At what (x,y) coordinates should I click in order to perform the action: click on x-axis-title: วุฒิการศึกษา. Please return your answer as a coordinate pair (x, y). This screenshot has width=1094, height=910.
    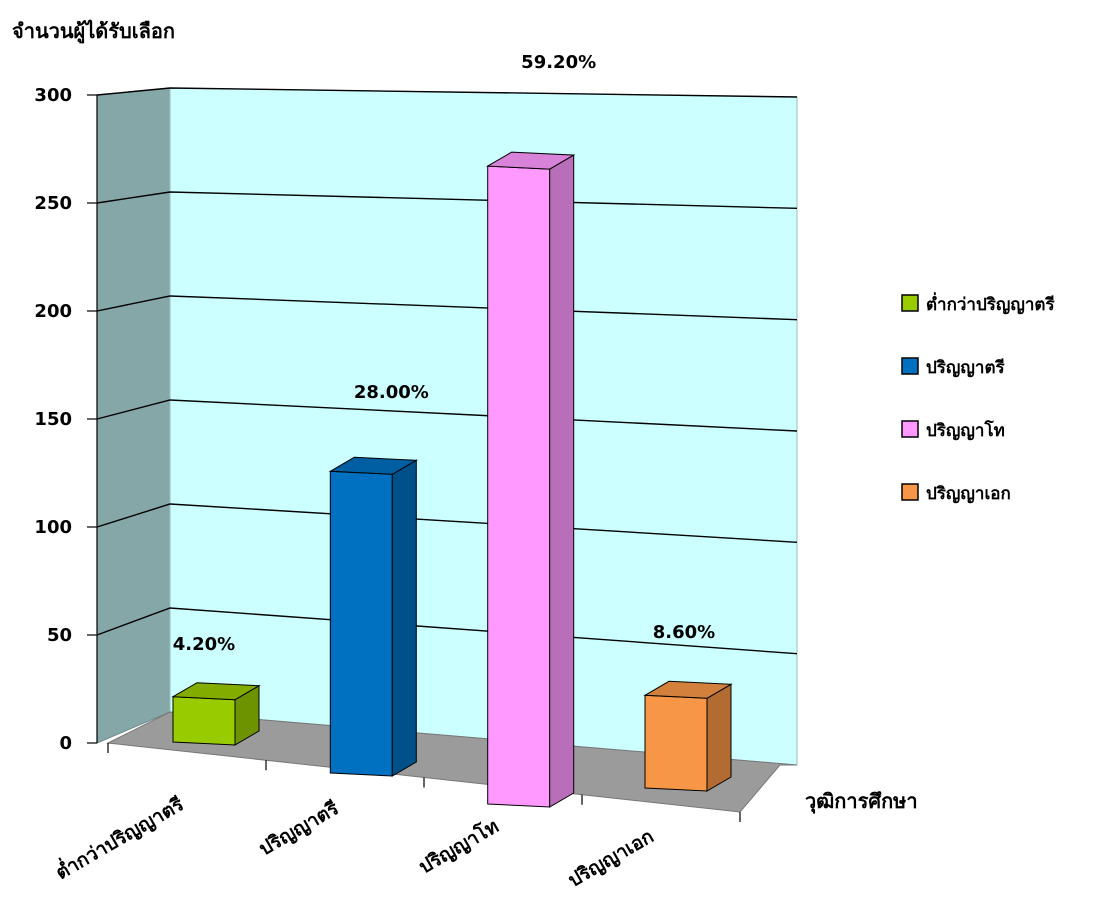
    Looking at the image, I should click on (861, 801).